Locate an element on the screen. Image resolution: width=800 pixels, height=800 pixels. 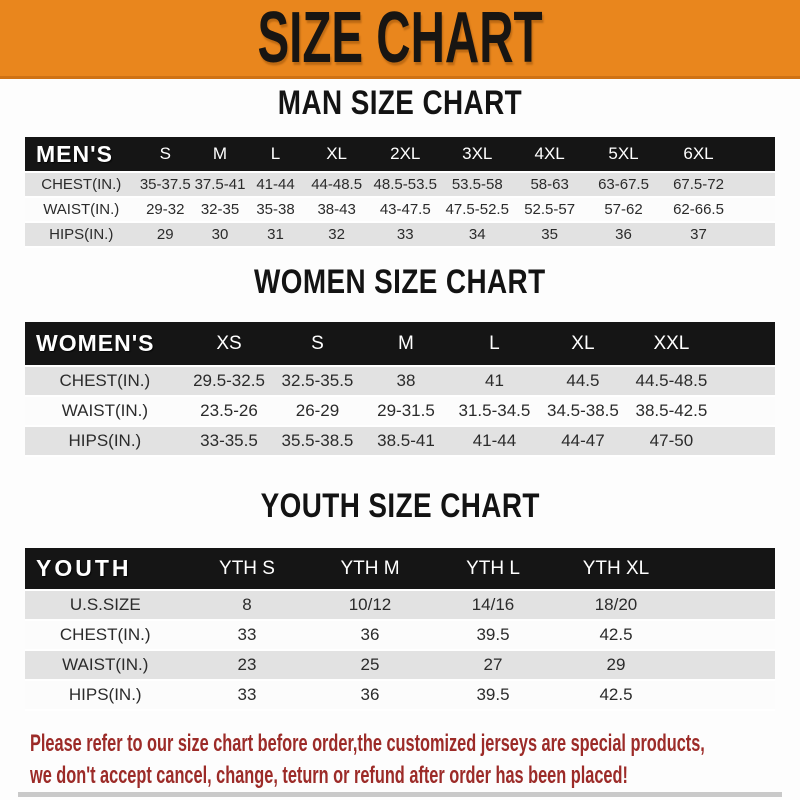
table-row: CHEST(IN.) 33 36 39.5 42.5 is located at coordinates (400, 635).